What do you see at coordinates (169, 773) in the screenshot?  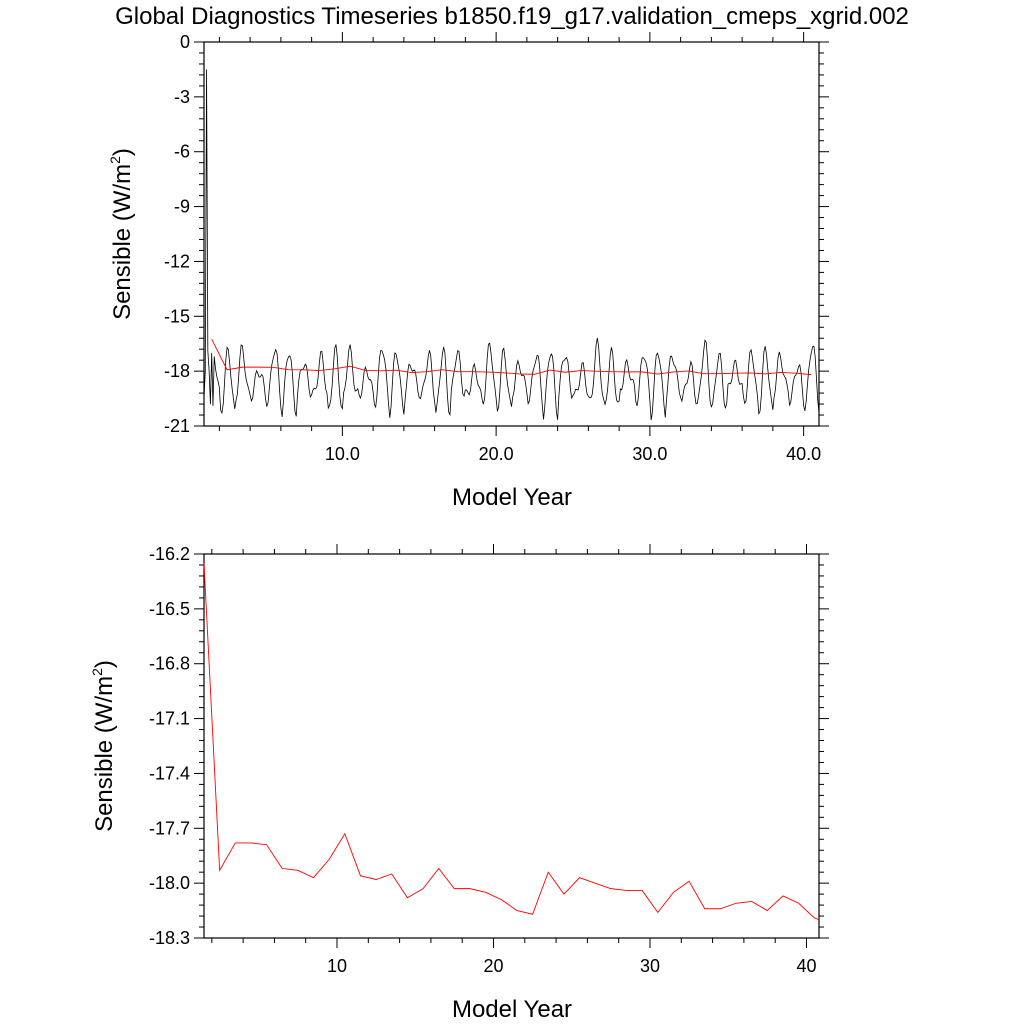 I see `y-tick-label: -17.4` at bounding box center [169, 773].